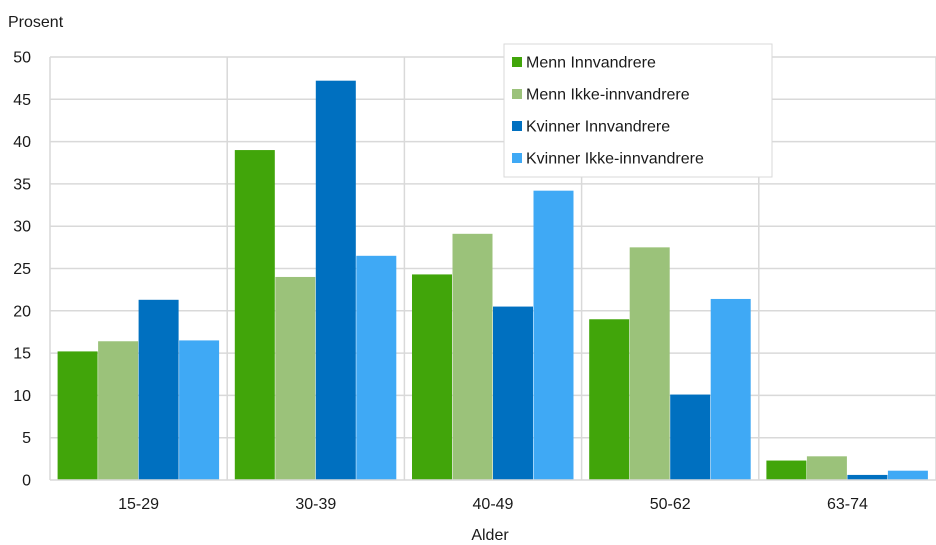  What do you see at coordinates (22, 142) in the screenshot?
I see `y-tick-label: 40` at bounding box center [22, 142].